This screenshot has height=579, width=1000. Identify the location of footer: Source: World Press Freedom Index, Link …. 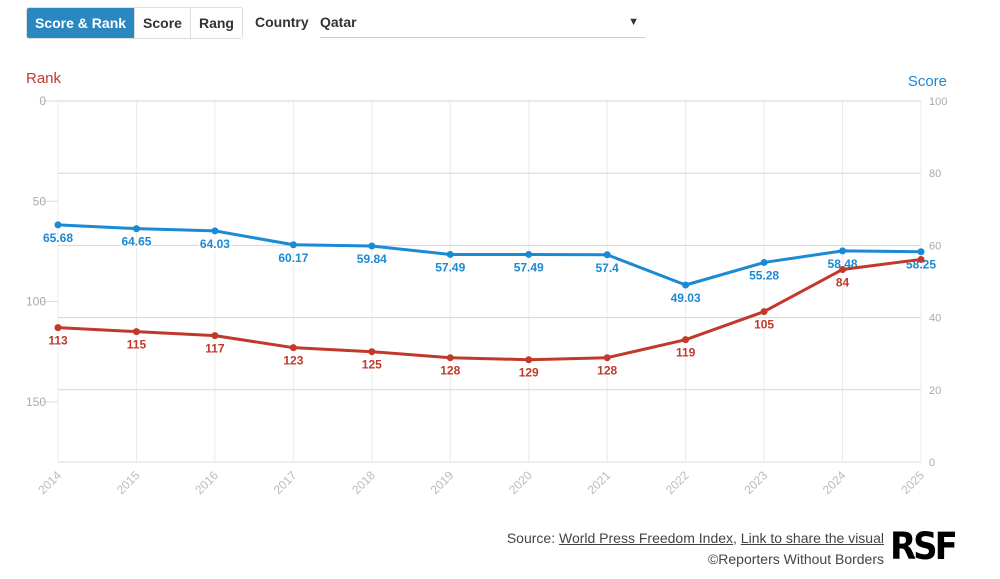
(695, 549).